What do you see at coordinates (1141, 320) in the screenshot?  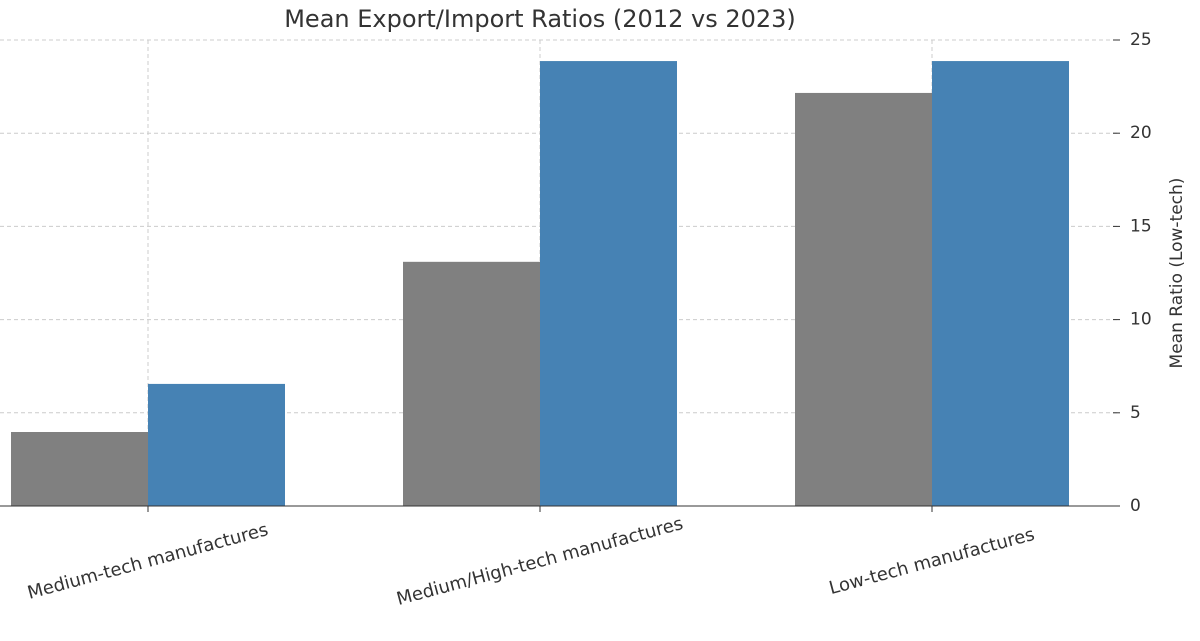 I see `y-tick-label: 10` at bounding box center [1141, 320].